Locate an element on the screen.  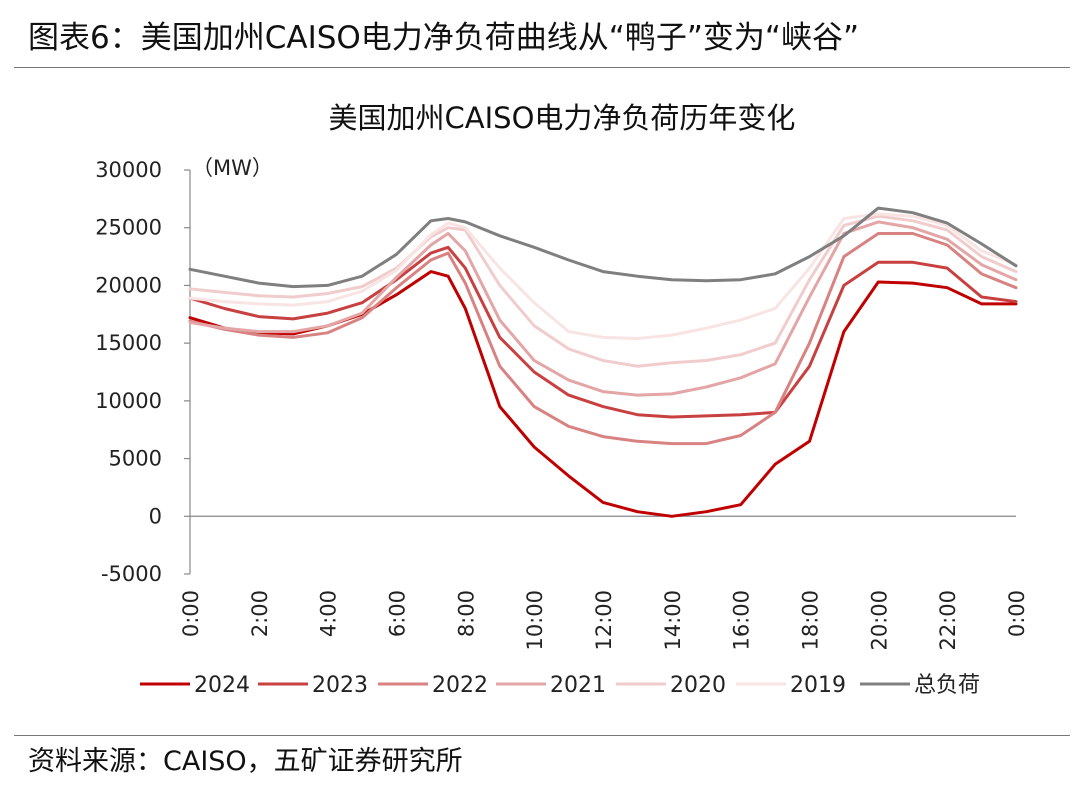
y-tick-label: 25000 is located at coordinates (128, 228).